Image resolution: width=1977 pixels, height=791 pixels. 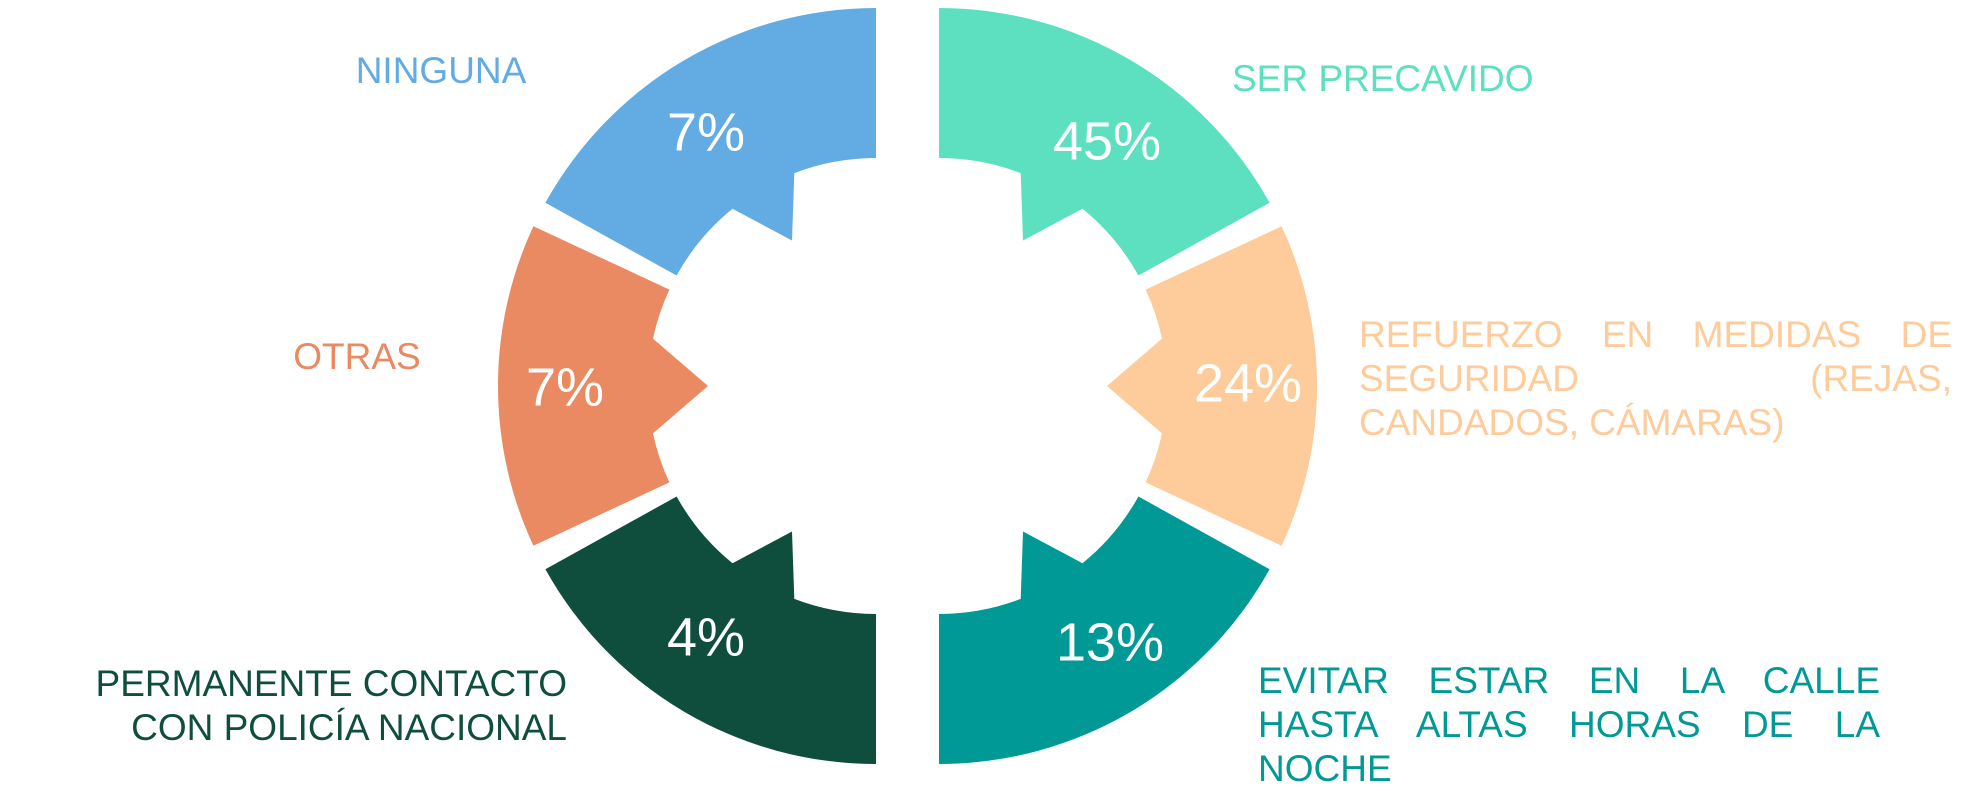 What do you see at coordinates (356, 356) in the screenshot?
I see `segment-label: OTRAS` at bounding box center [356, 356].